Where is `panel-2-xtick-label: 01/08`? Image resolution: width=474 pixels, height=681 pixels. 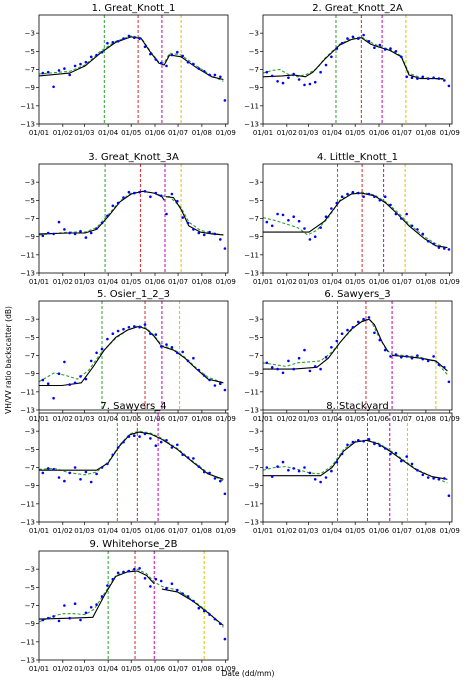 panel-2-xtick-label: 01/08 is located at coordinates (426, 133).